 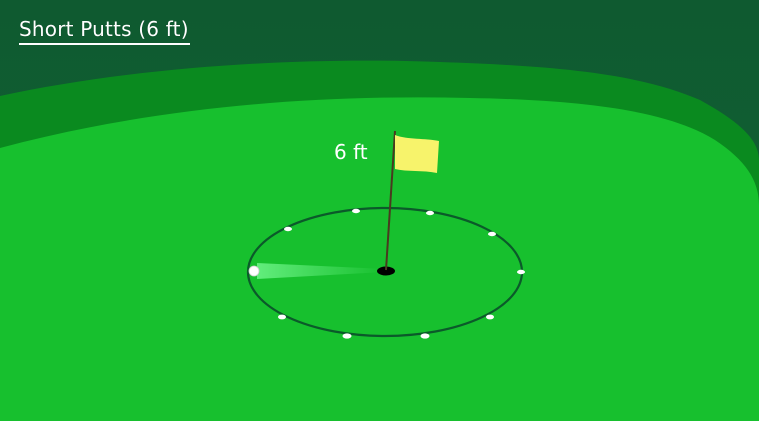 What do you see at coordinates (401, 273) in the screenshot?
I see `tee-markers` at bounding box center [401, 273].